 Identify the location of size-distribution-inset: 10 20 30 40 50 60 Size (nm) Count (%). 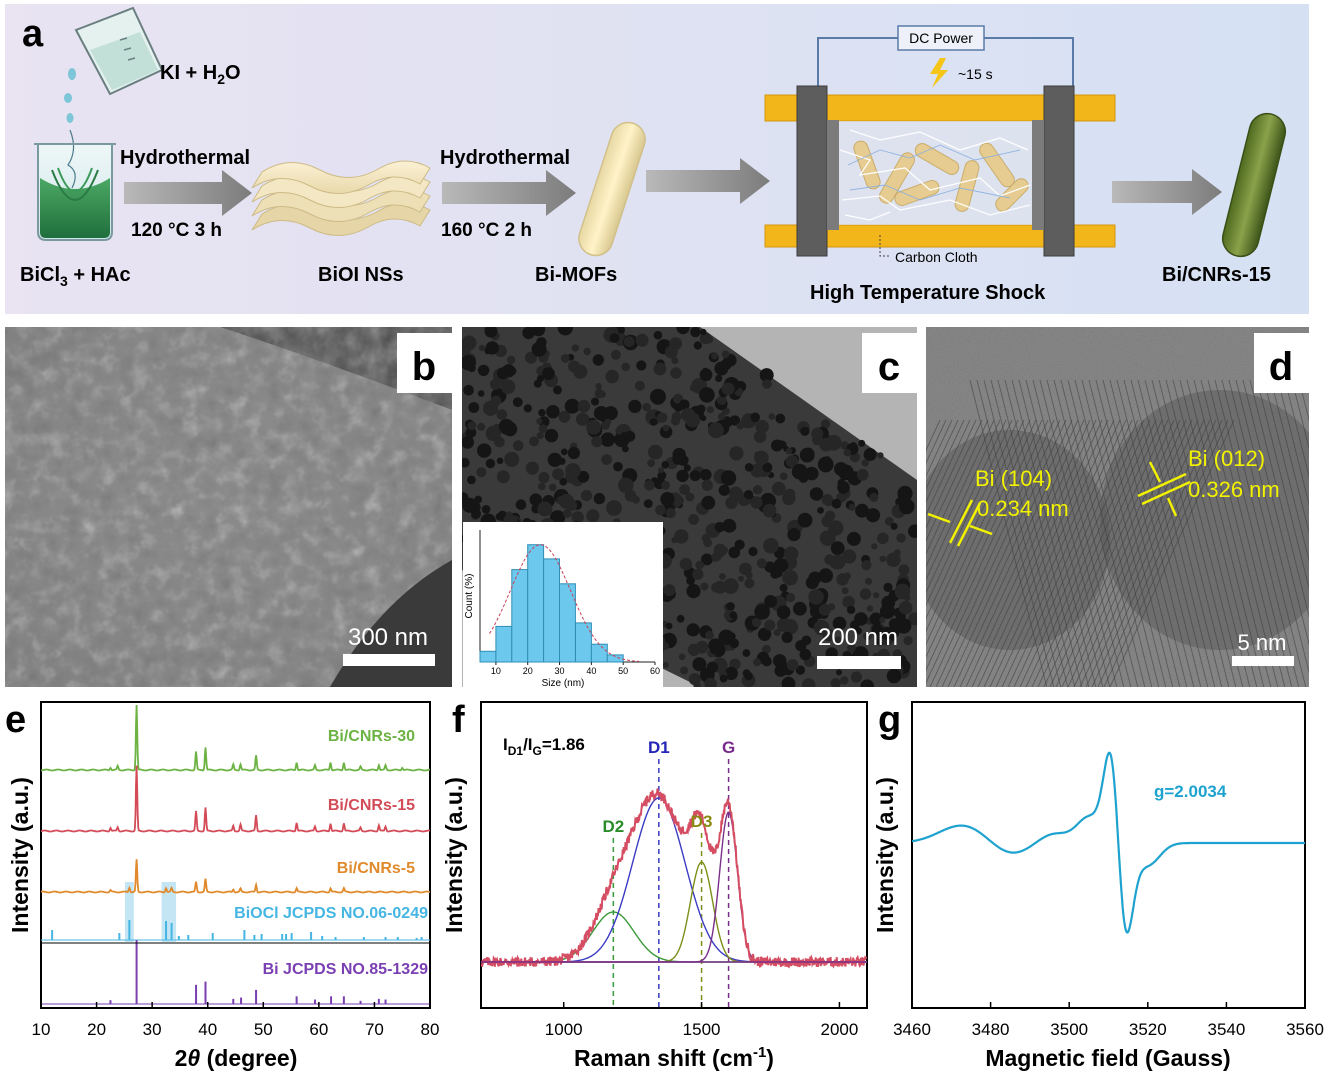
(563, 605).